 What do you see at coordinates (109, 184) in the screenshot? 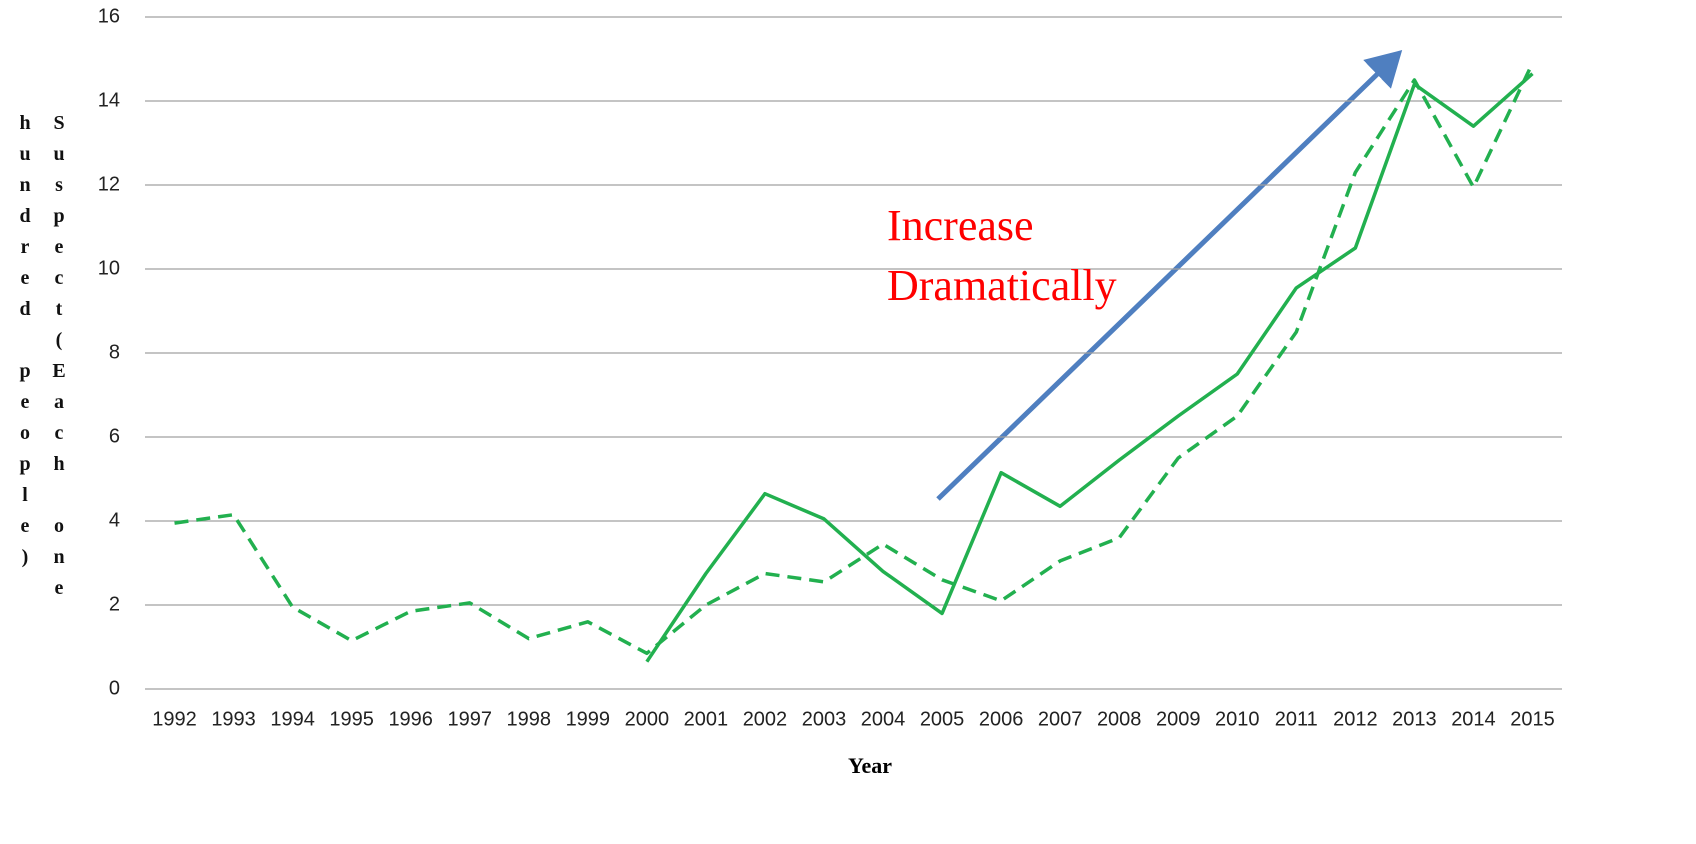
I see `y-tick-label: 12` at bounding box center [109, 184].